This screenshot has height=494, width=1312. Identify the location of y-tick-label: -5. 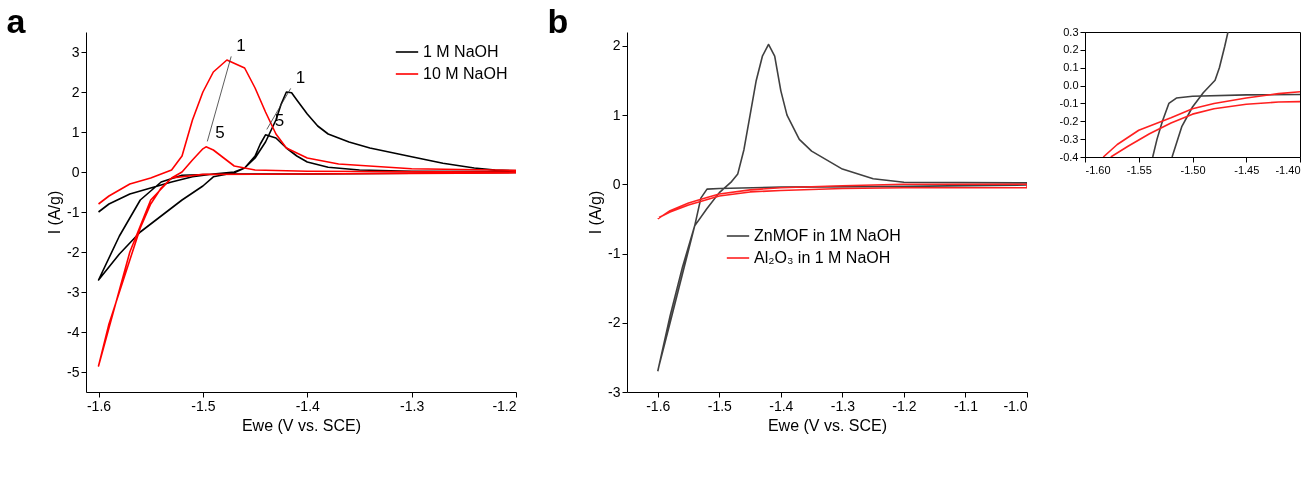
(73, 371).